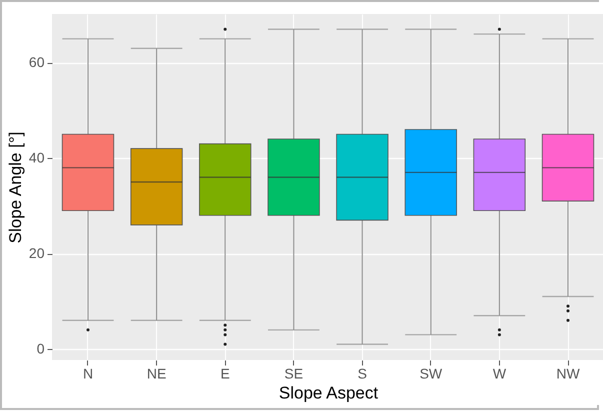 This screenshot has width=603, height=414. I want to click on x-tick-label: SW, so click(431, 374).